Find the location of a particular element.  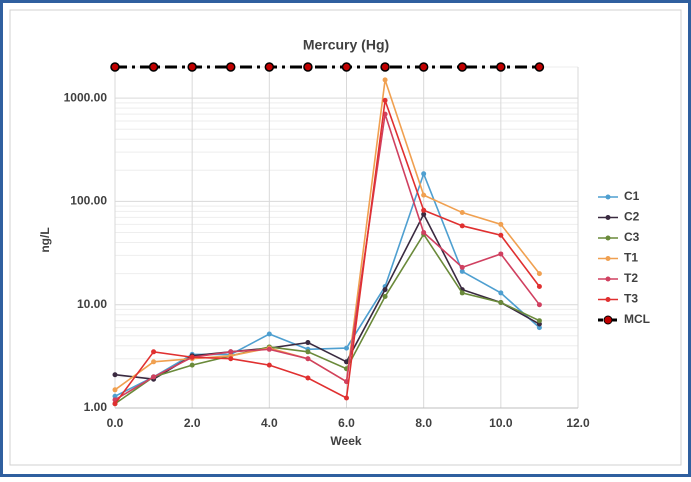

legend-label: C3 is located at coordinates (632, 237).